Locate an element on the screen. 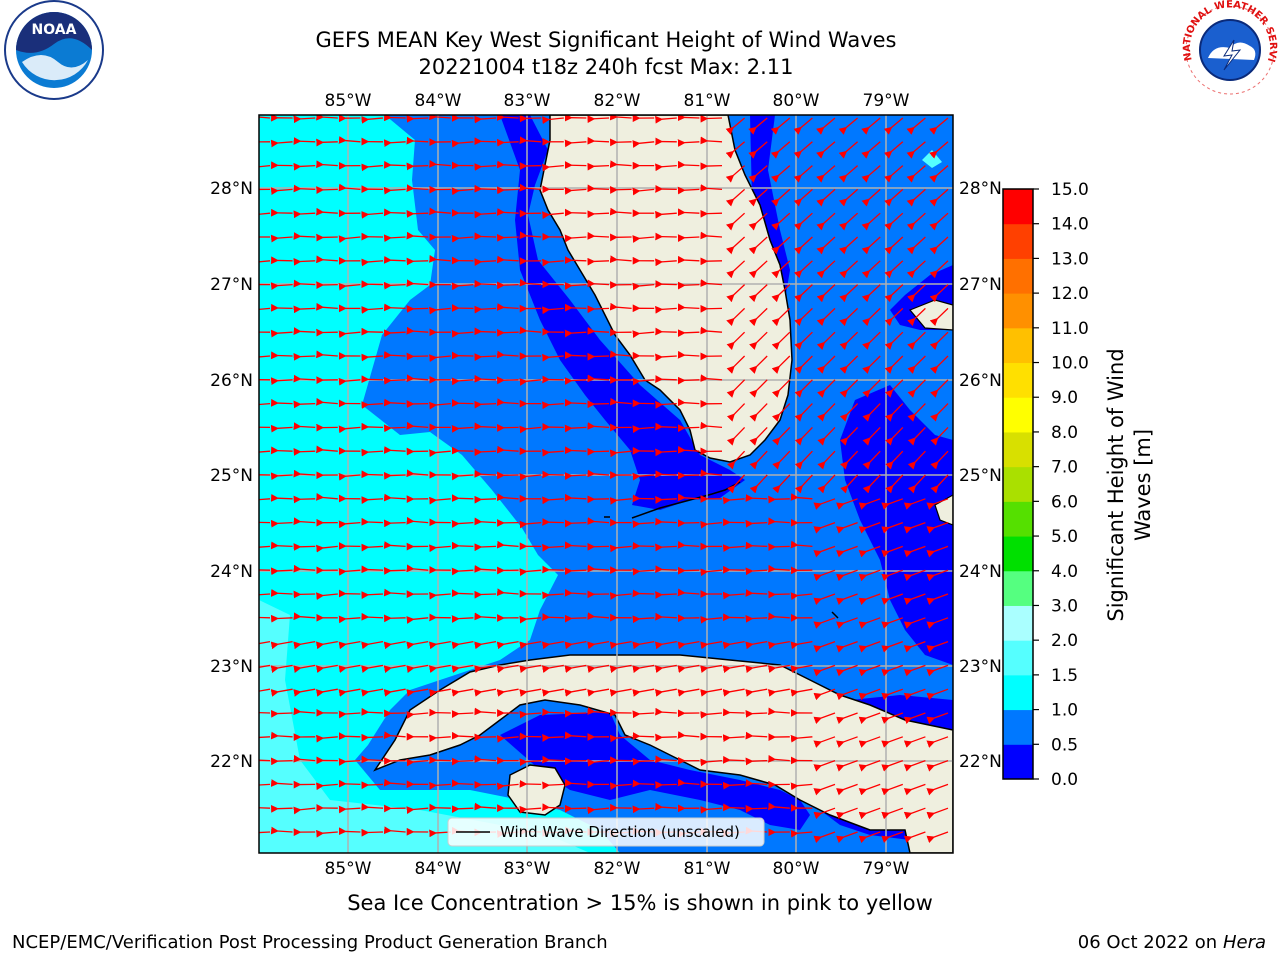  lat-label-left: 24°N is located at coordinates (231, 572).